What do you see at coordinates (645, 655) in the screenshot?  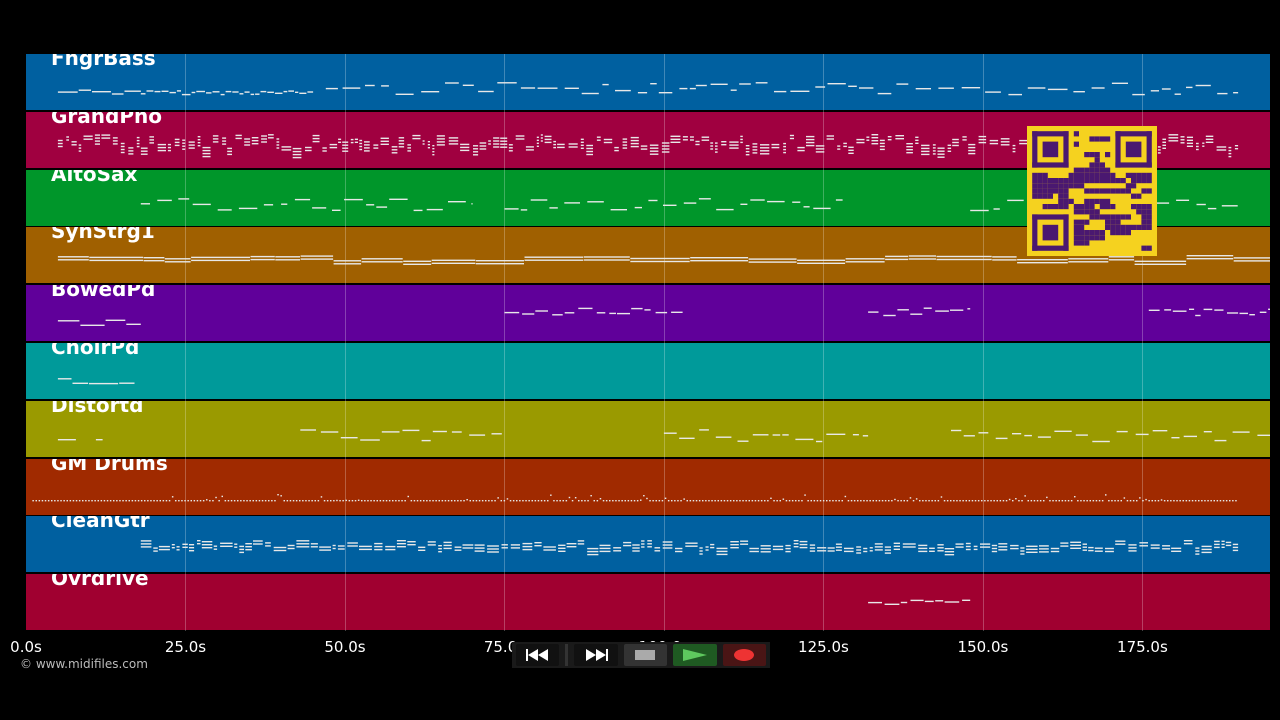 I see `stop-button` at bounding box center [645, 655].